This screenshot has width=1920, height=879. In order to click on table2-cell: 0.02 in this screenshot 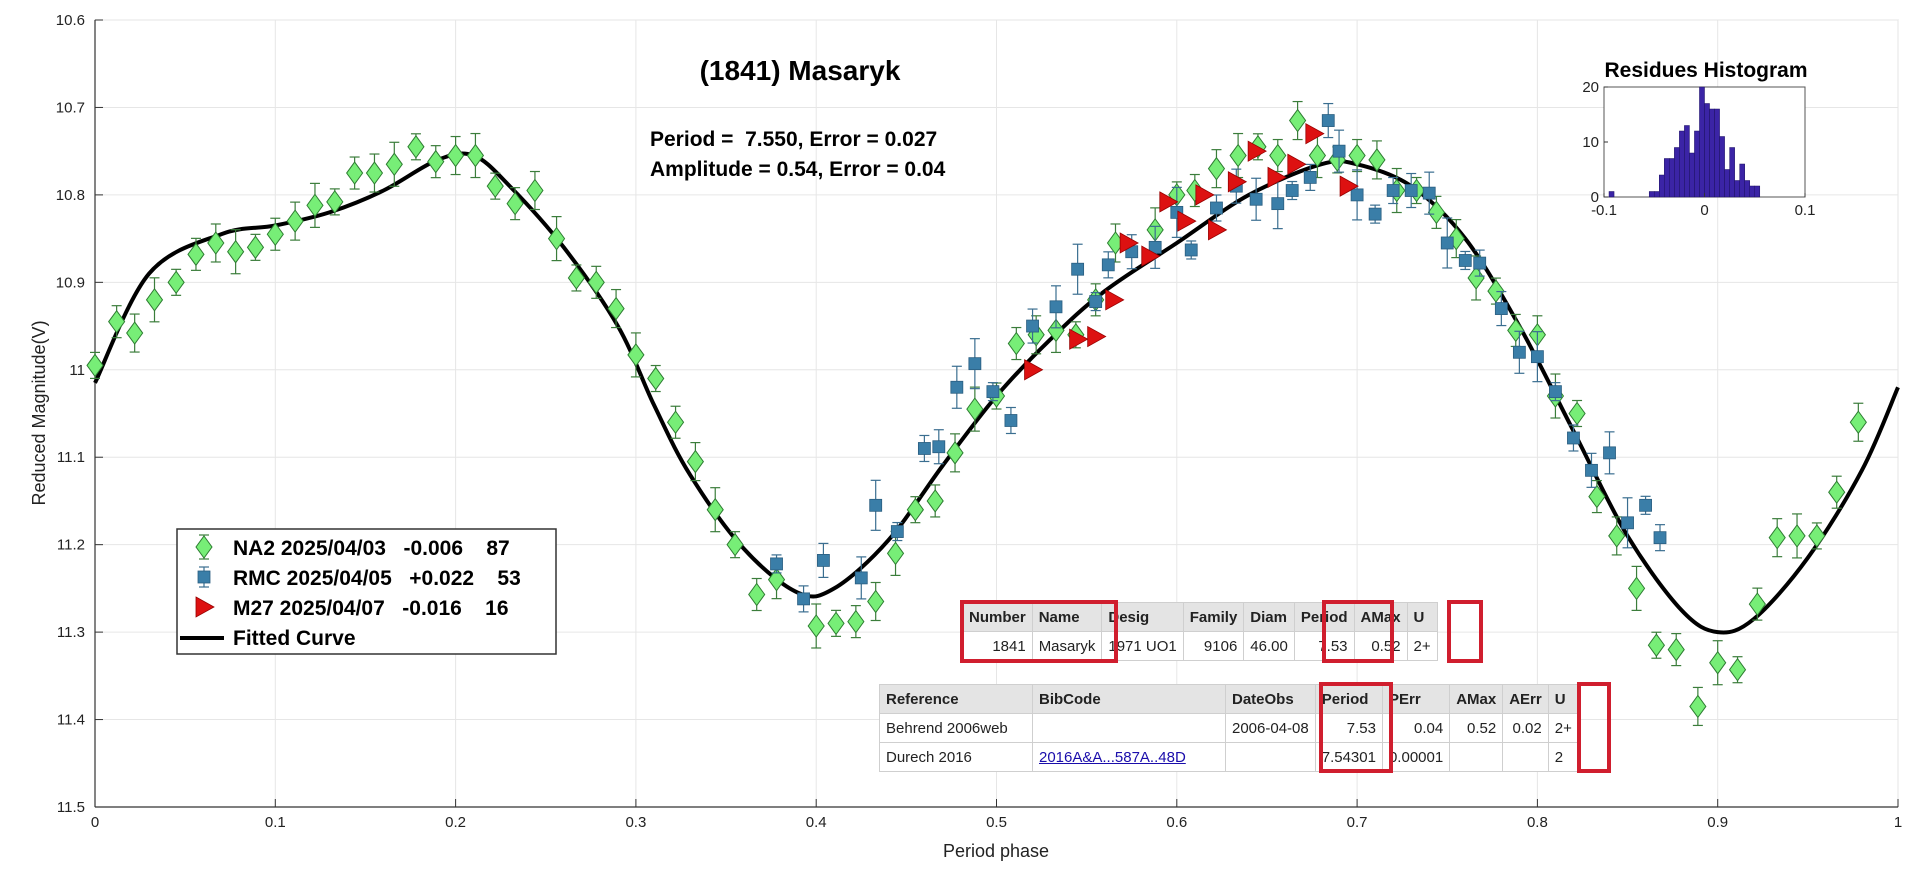, I will do `click(1525, 728)`.